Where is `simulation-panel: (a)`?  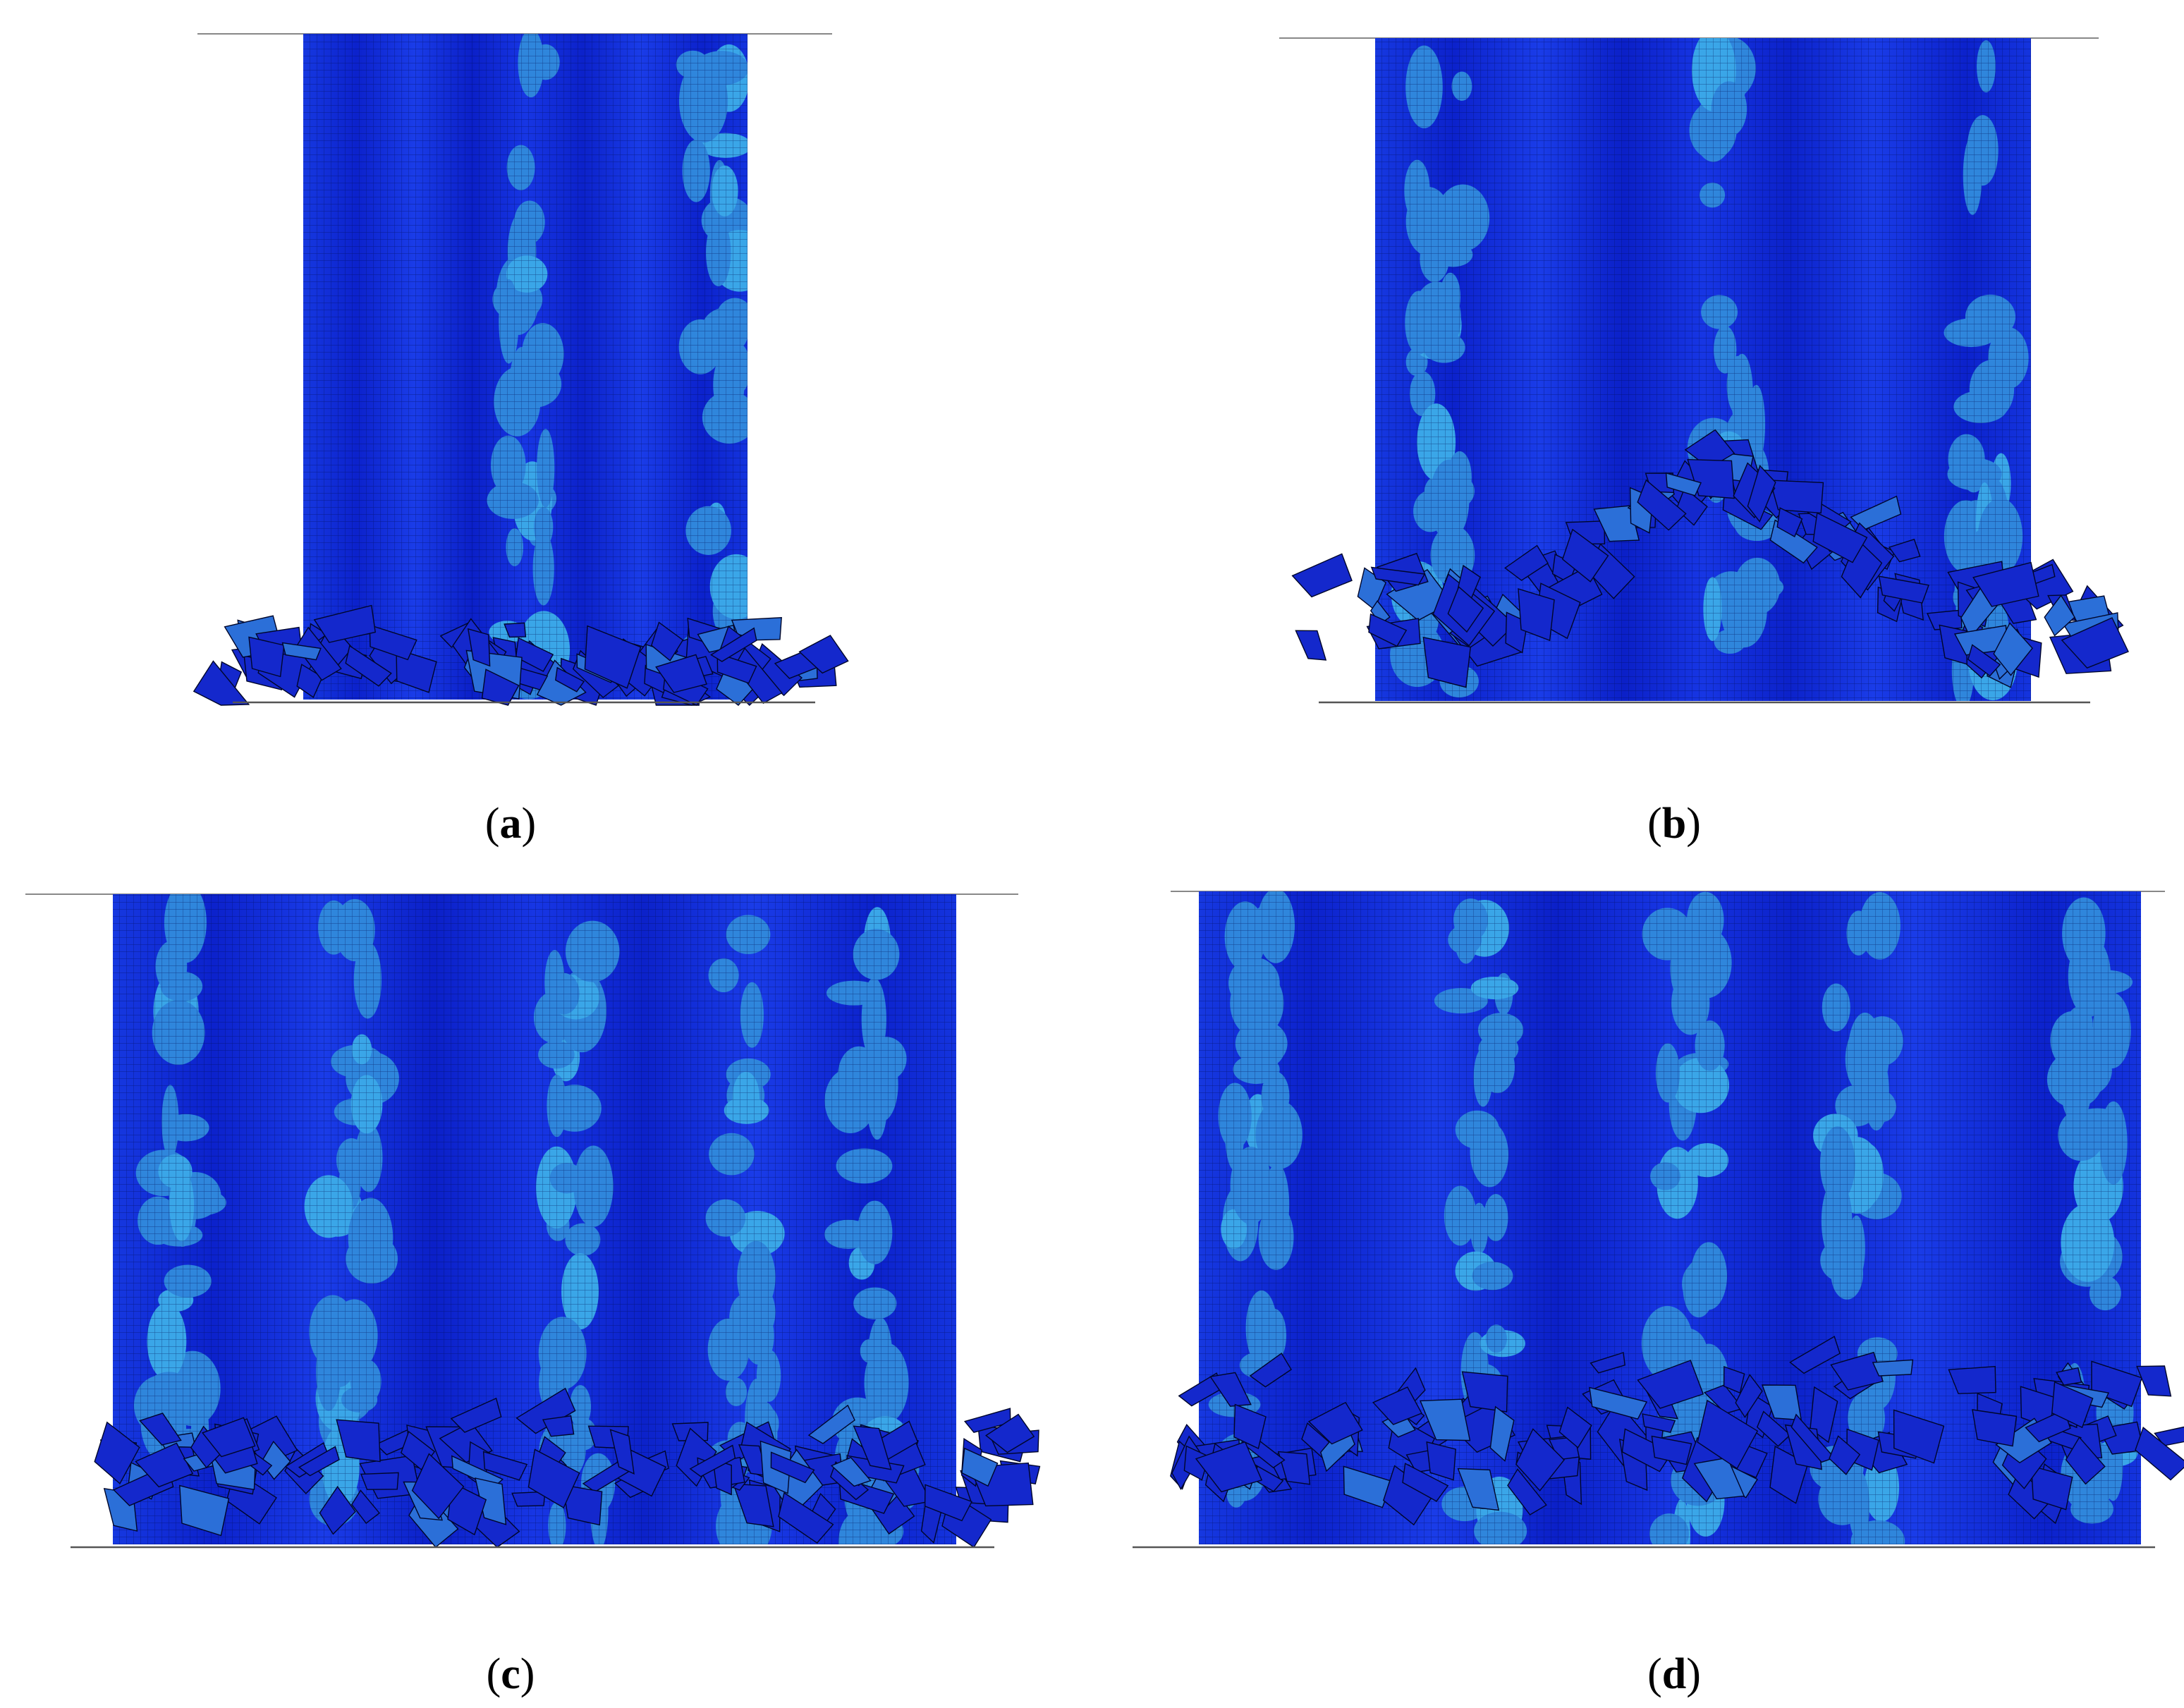 simulation-panel: (a) is located at coordinates (521, 440).